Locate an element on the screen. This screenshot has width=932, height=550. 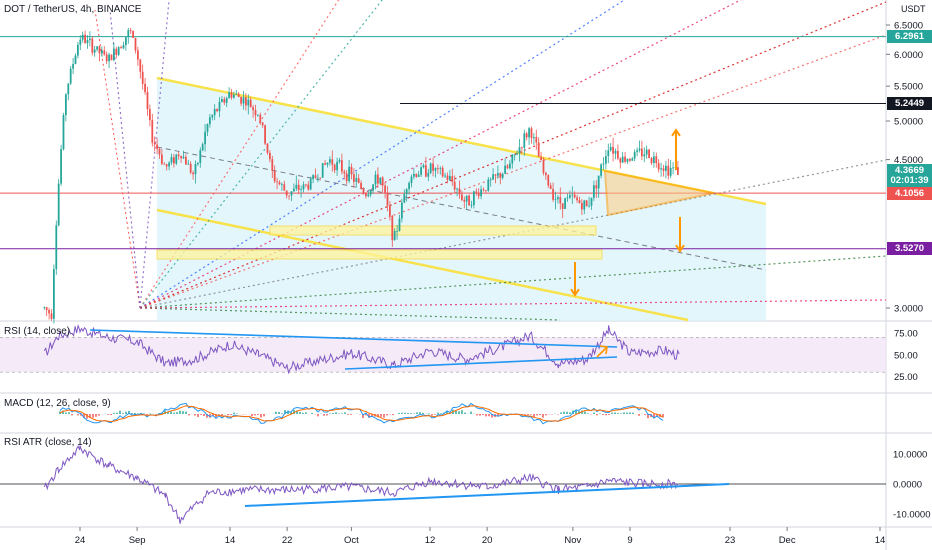
price-tick-label: 5.5000 is located at coordinates (908, 87).